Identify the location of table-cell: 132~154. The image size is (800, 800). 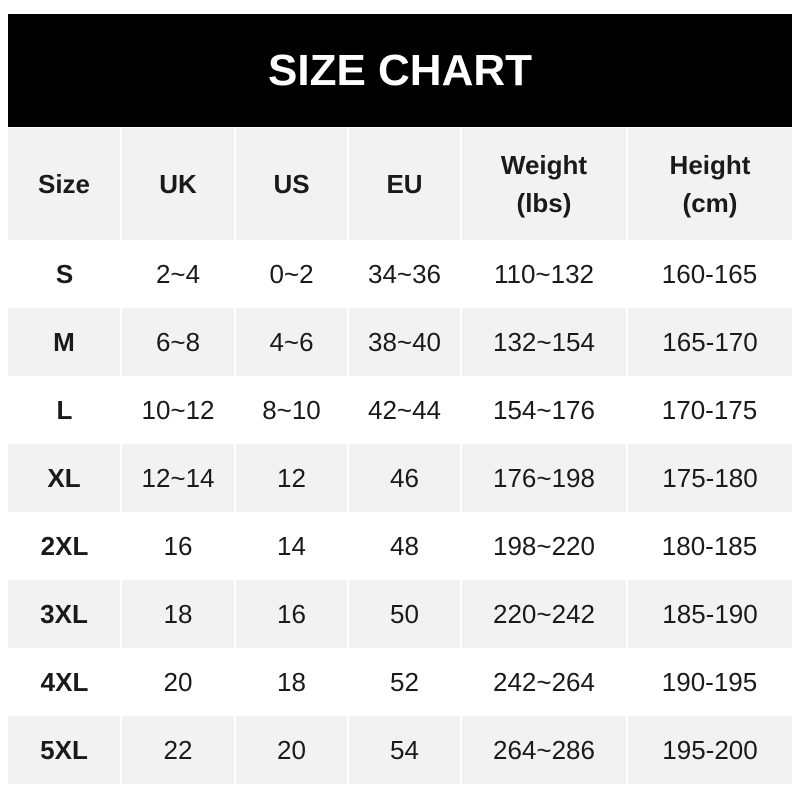
(543, 342).